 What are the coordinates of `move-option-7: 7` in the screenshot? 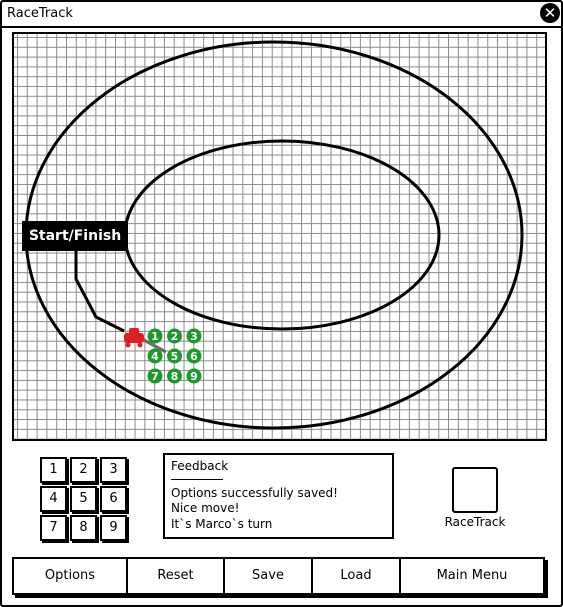 It's located at (155, 376).